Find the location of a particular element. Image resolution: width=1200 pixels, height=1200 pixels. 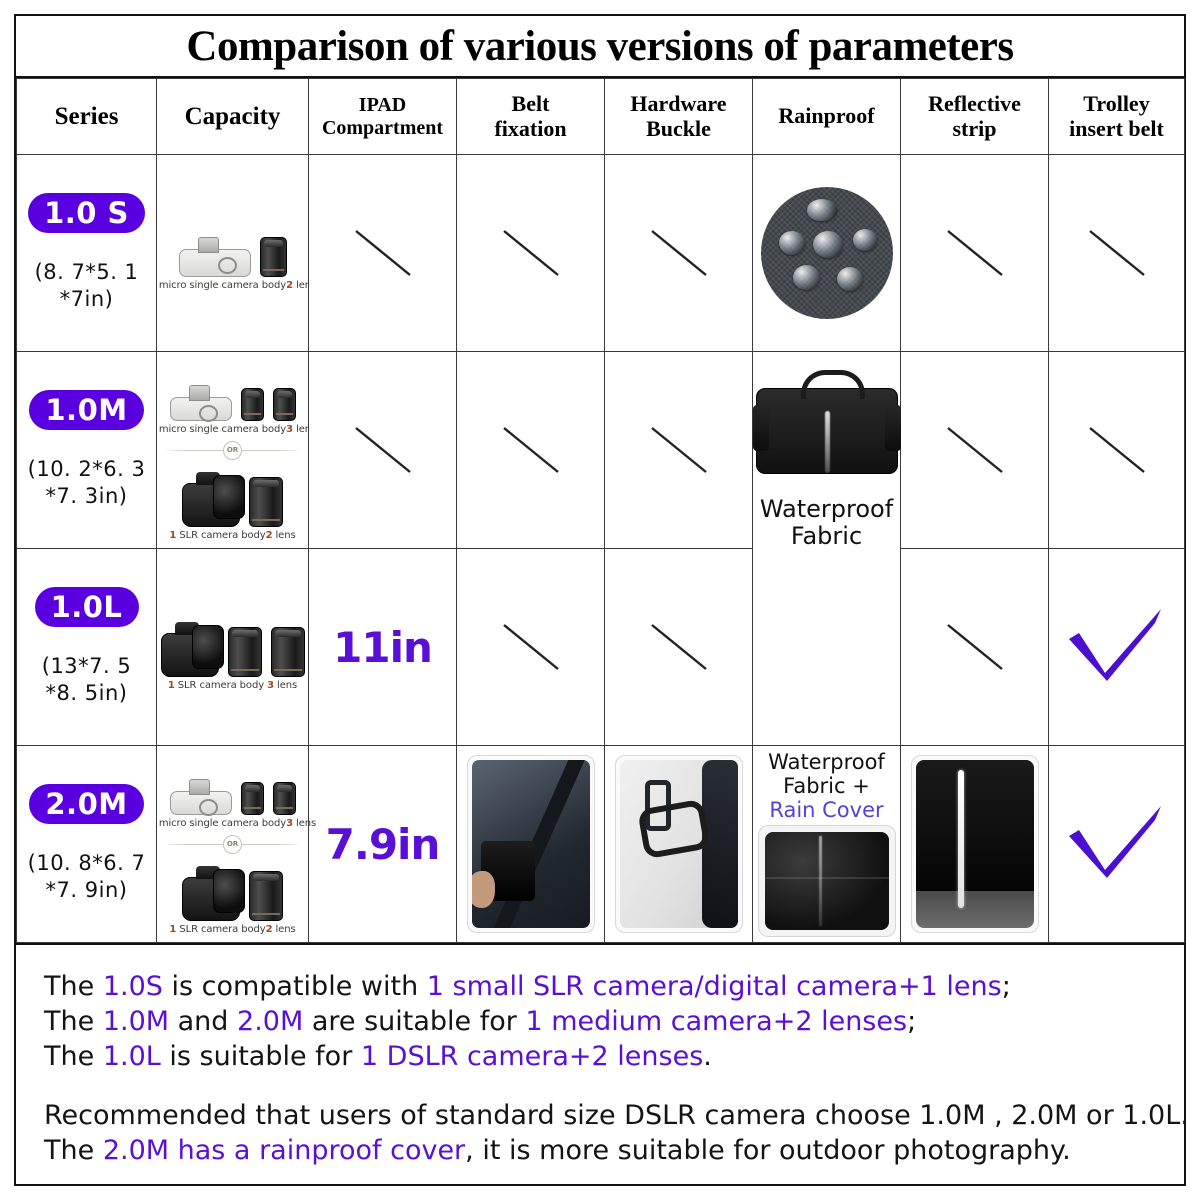

series-badge: 1.0L is located at coordinates (86, 607).